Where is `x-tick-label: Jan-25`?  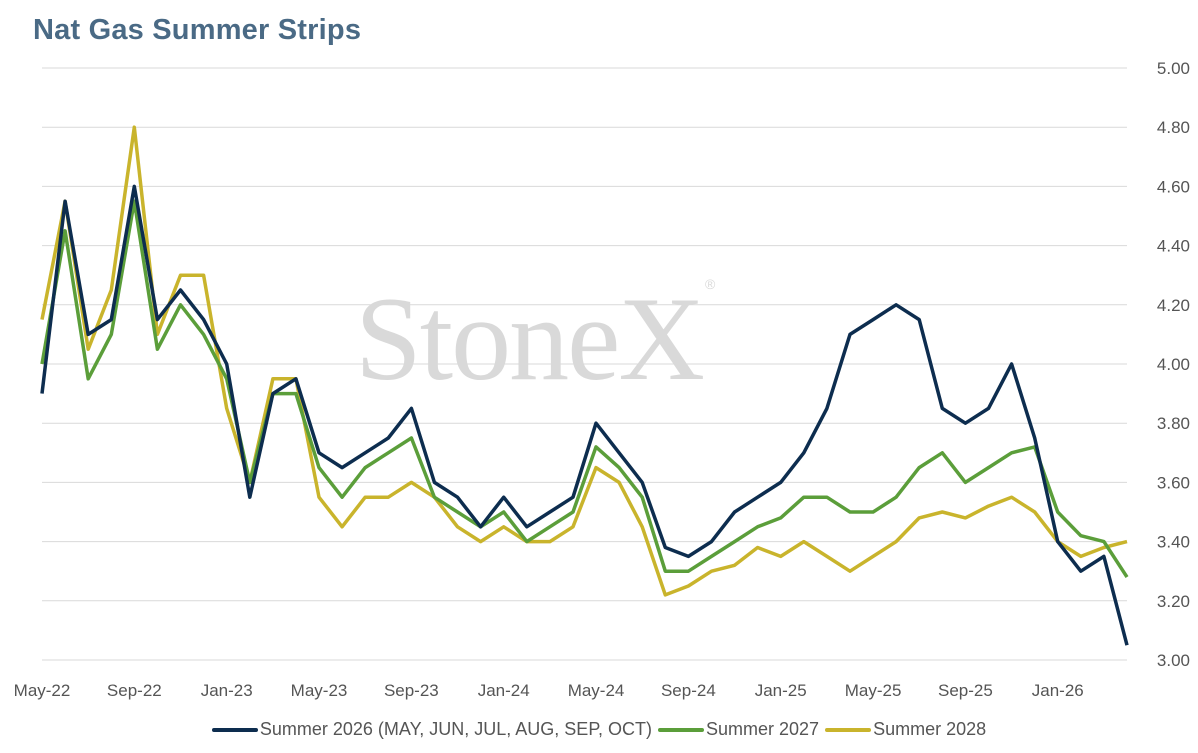
x-tick-label: Jan-25 is located at coordinates (781, 690).